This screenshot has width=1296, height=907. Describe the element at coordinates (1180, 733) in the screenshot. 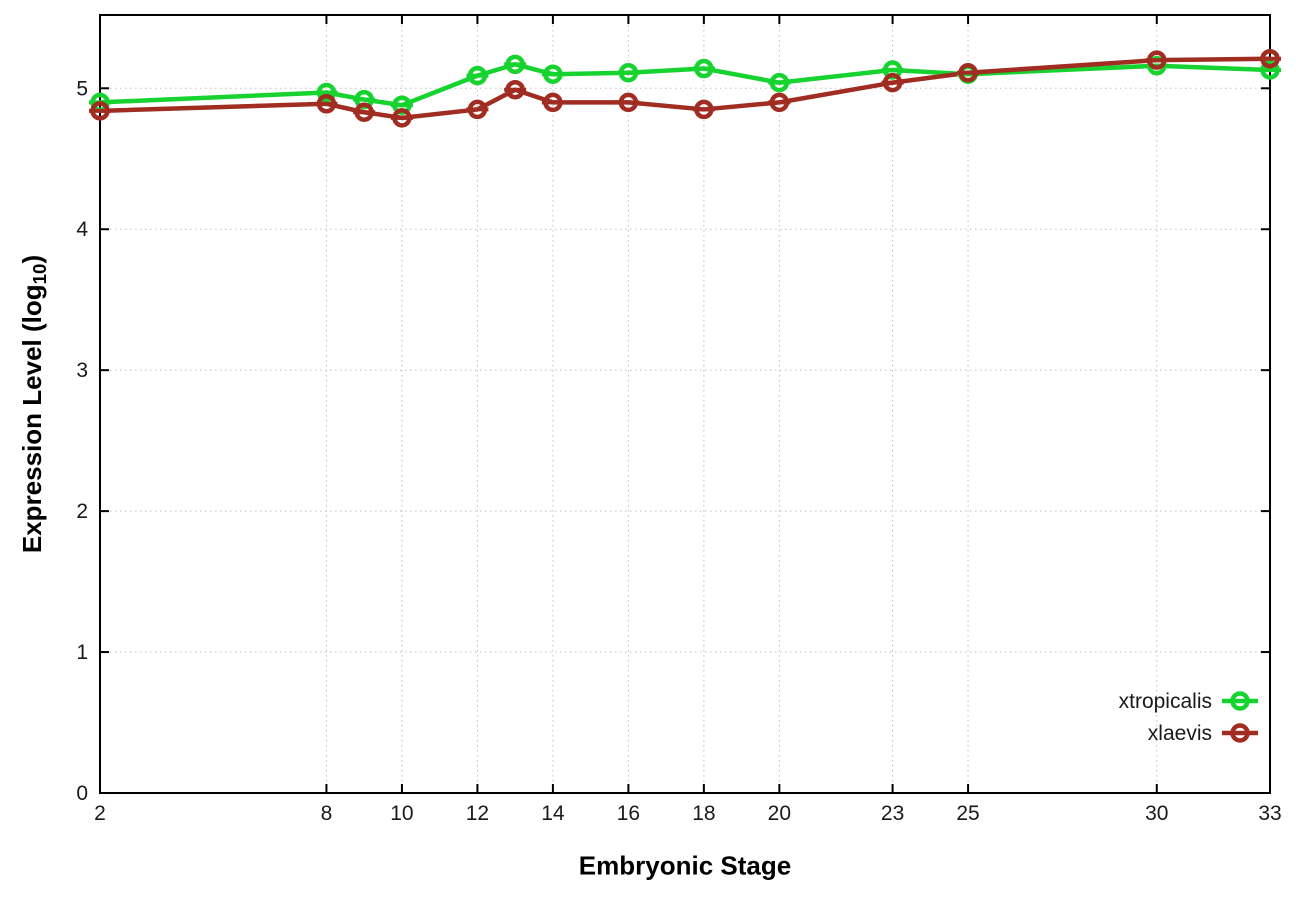

I see `legend-label-xlaevis: xlaevis` at that location.